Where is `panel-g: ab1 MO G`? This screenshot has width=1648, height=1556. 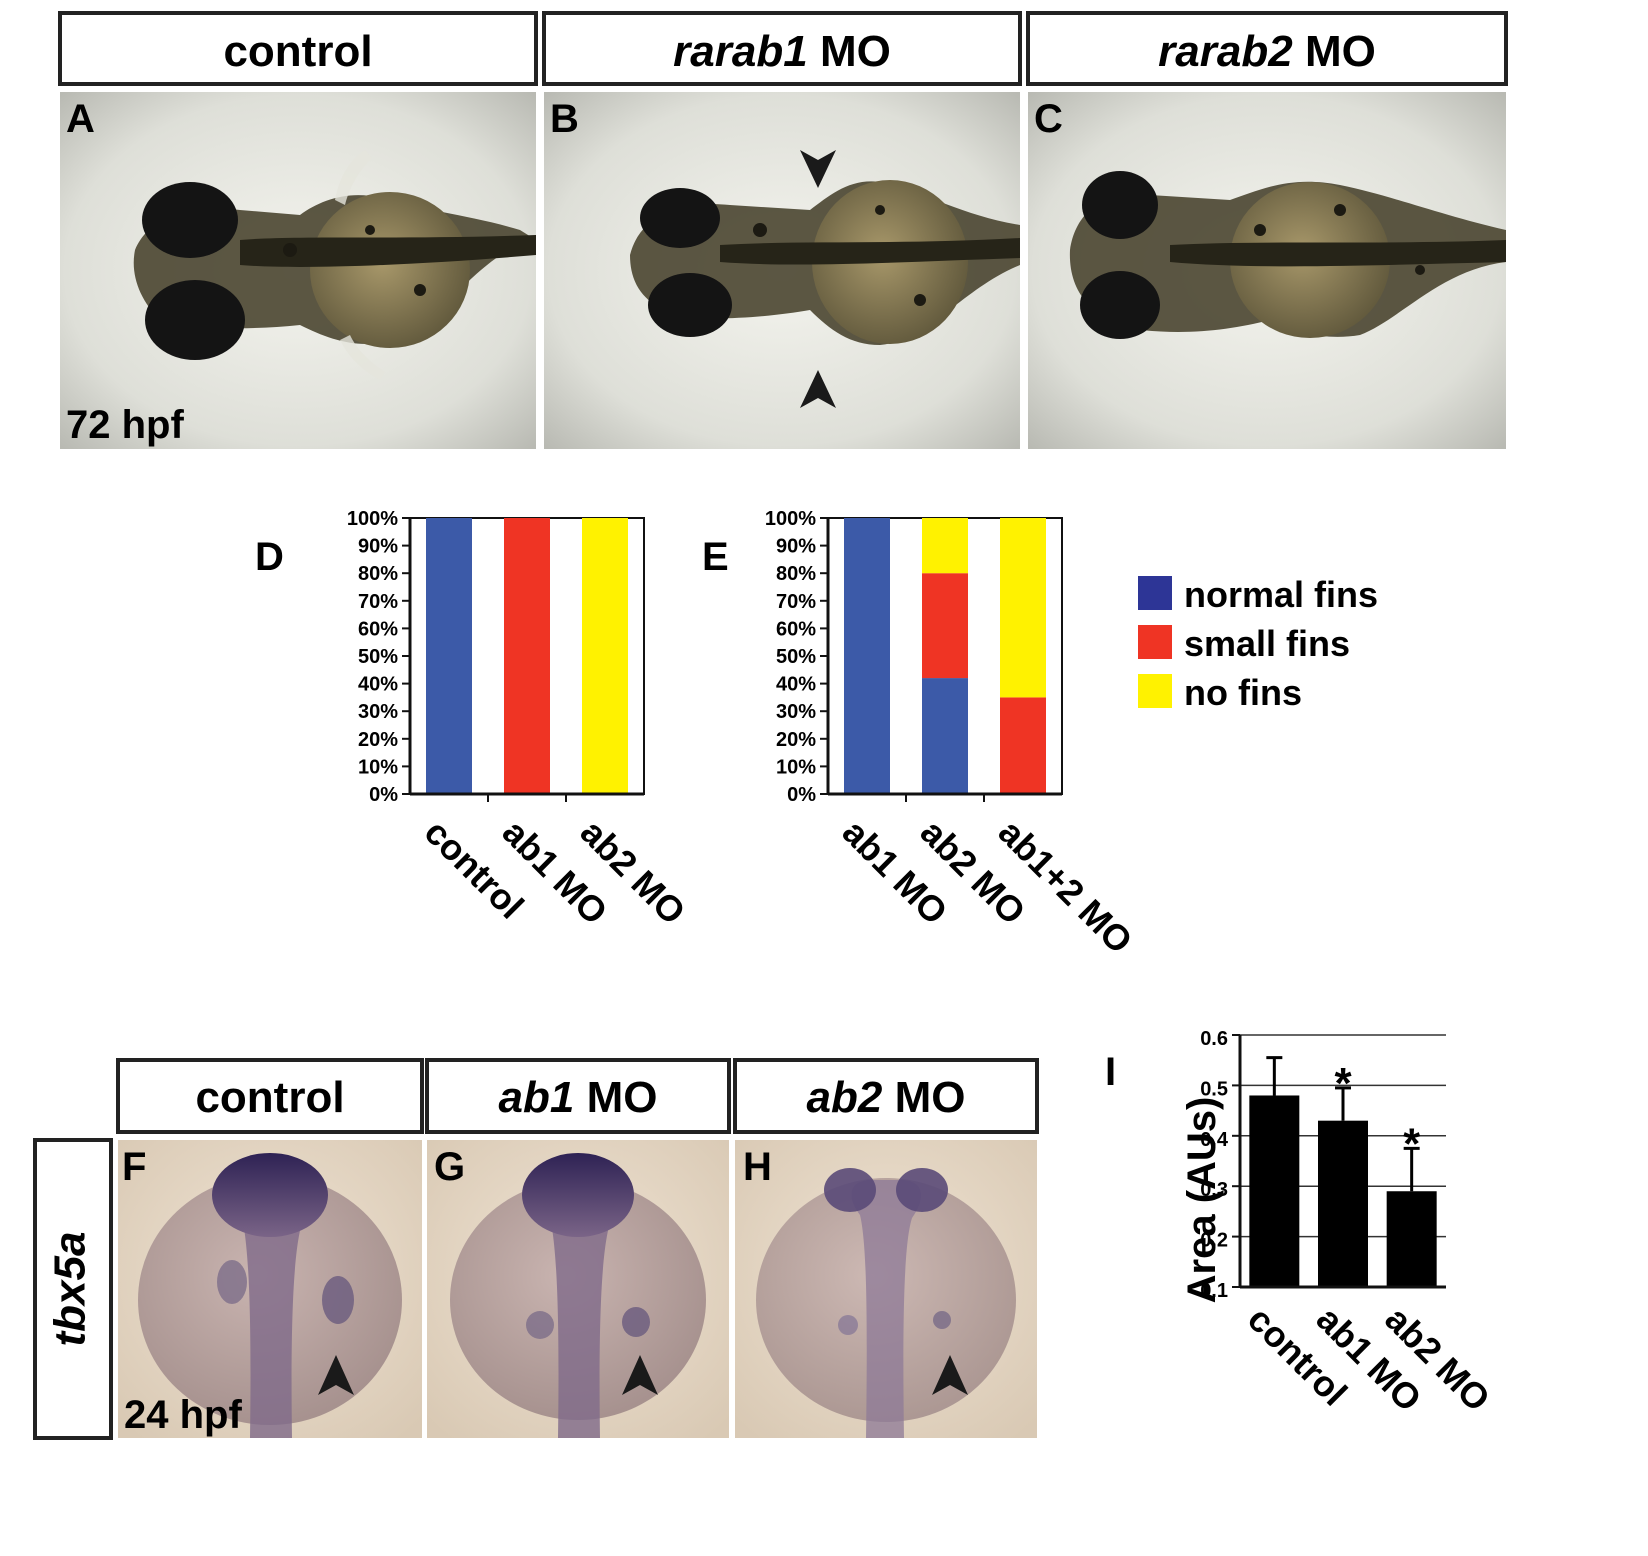
panel-g: ab1 MO G is located at coordinates (578, 1248).